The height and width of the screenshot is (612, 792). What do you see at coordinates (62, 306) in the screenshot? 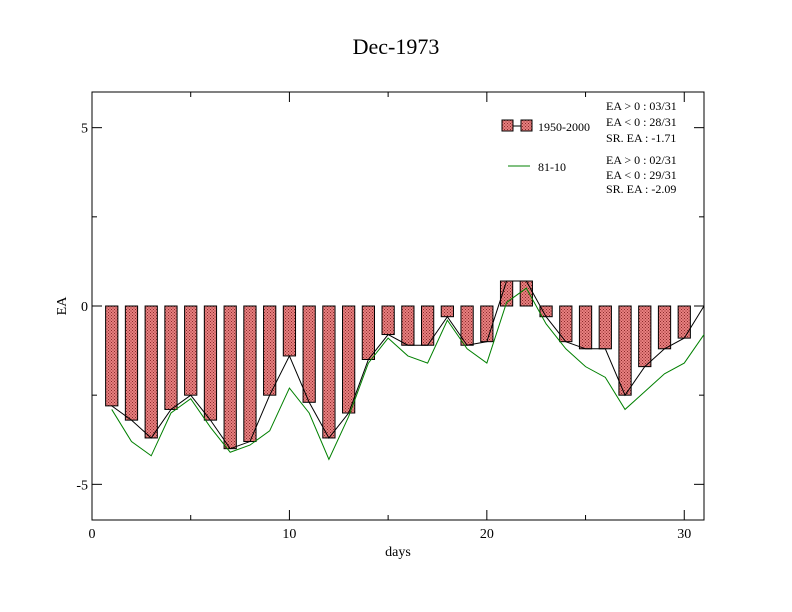
I see `y-axis-label: EA` at bounding box center [62, 306].